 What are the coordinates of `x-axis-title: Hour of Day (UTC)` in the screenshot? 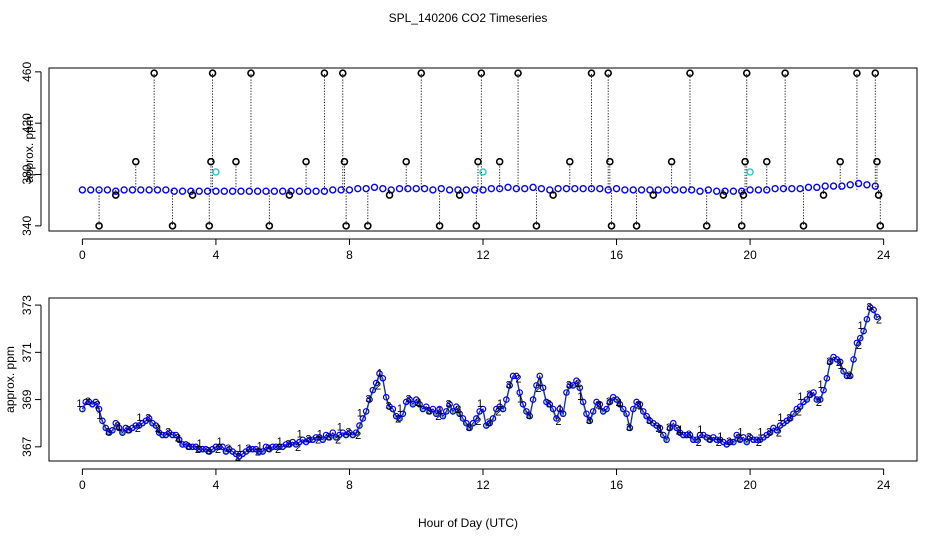 It's located at (468, 523).